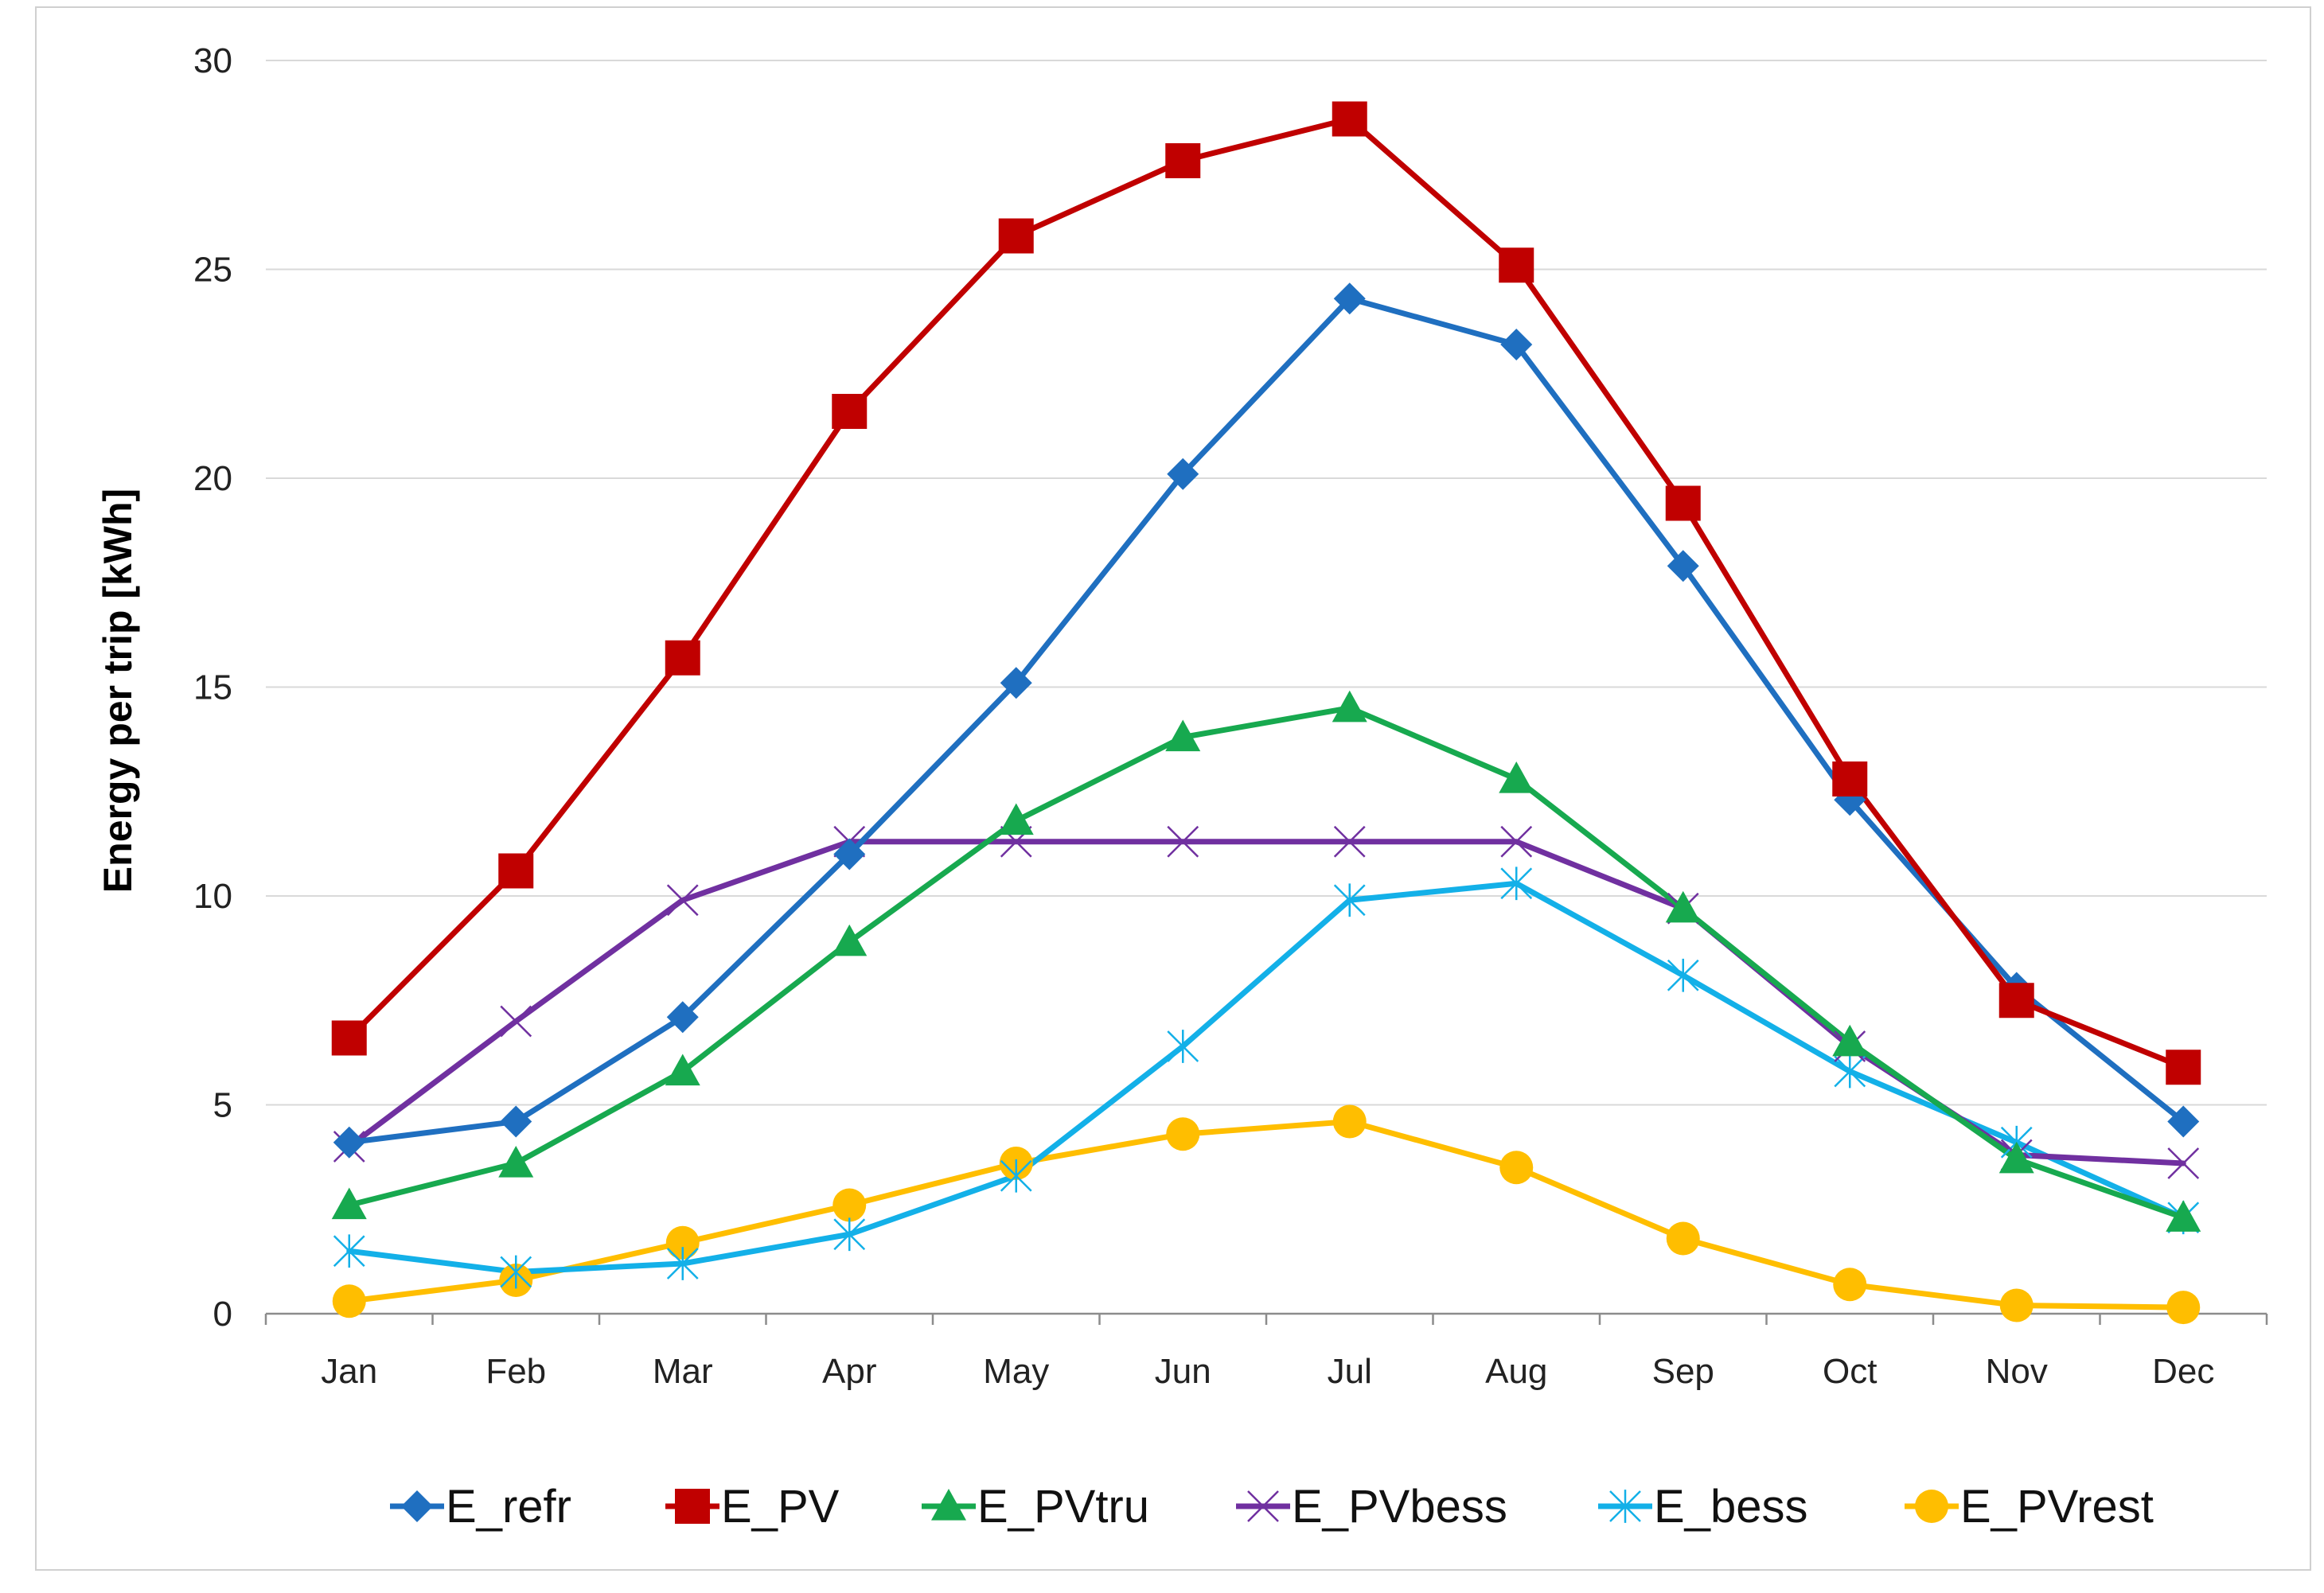 The image size is (2324, 1593). I want to click on legend-item-E_PVbess: E_PVbess, so click(1371, 1507).